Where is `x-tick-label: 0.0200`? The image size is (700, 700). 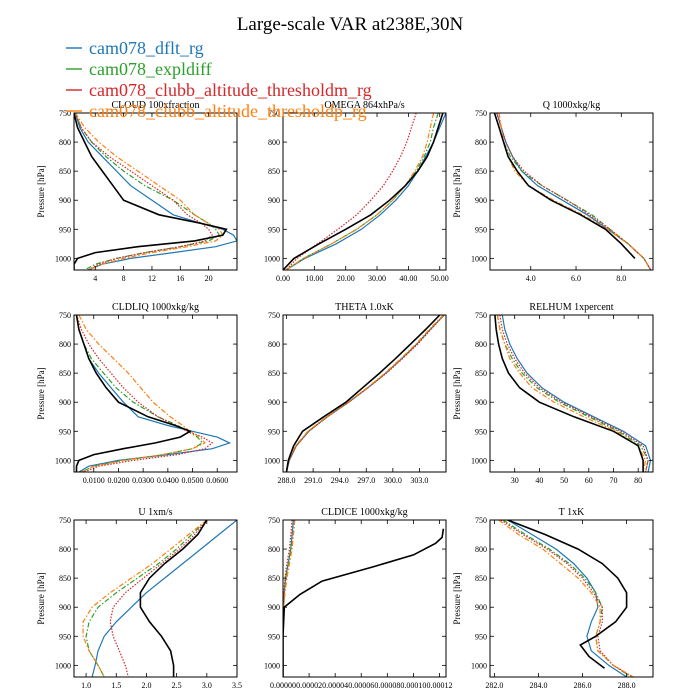 x-tick-label: 0.0200 is located at coordinates (118, 480).